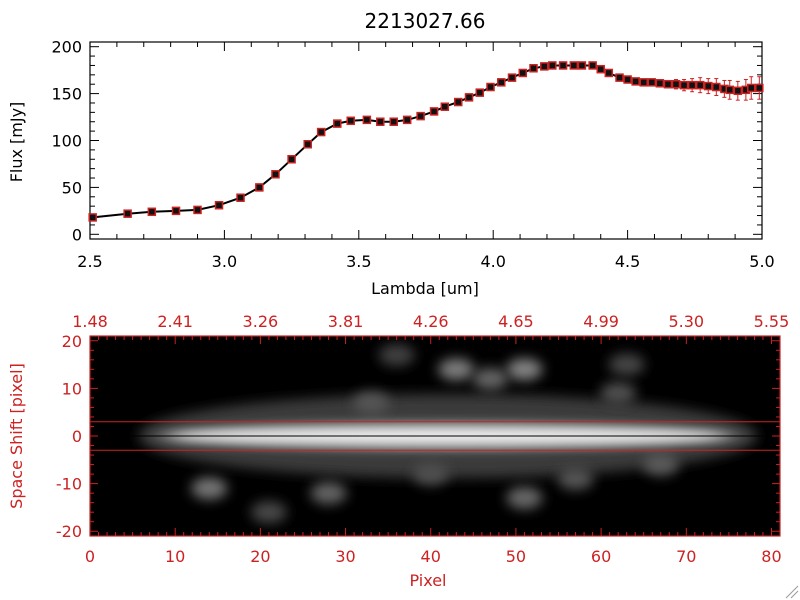  I want to click on y-tick-label: 50, so click(72, 187).